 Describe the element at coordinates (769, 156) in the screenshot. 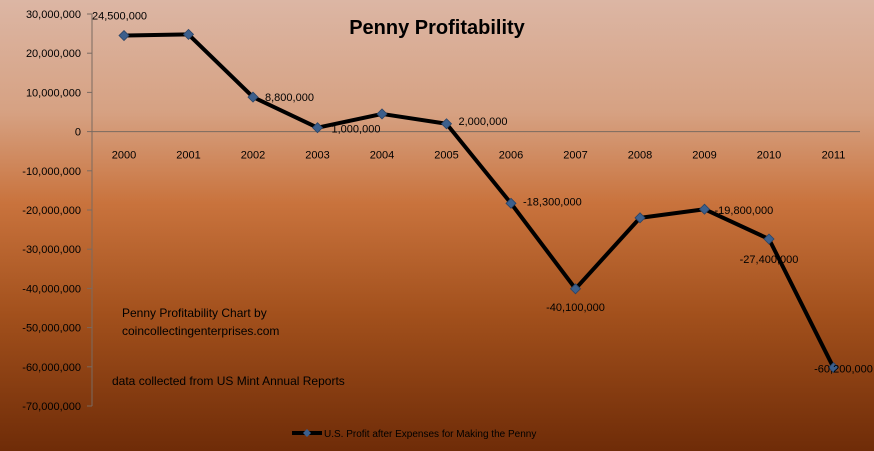

I see `x-tick-label: 2010` at that location.